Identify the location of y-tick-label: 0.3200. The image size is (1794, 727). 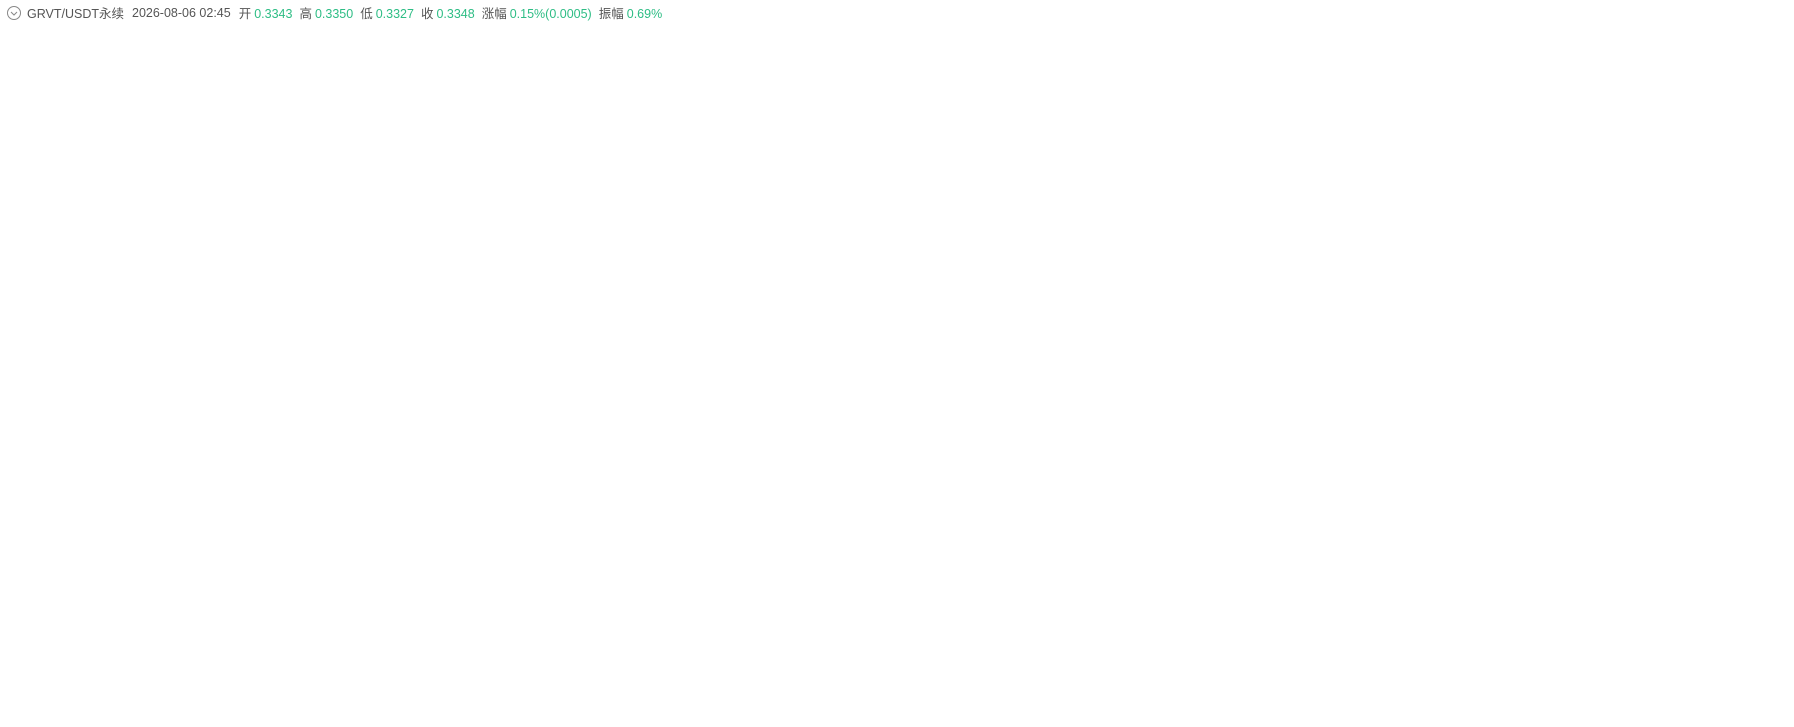
(1762, 250).